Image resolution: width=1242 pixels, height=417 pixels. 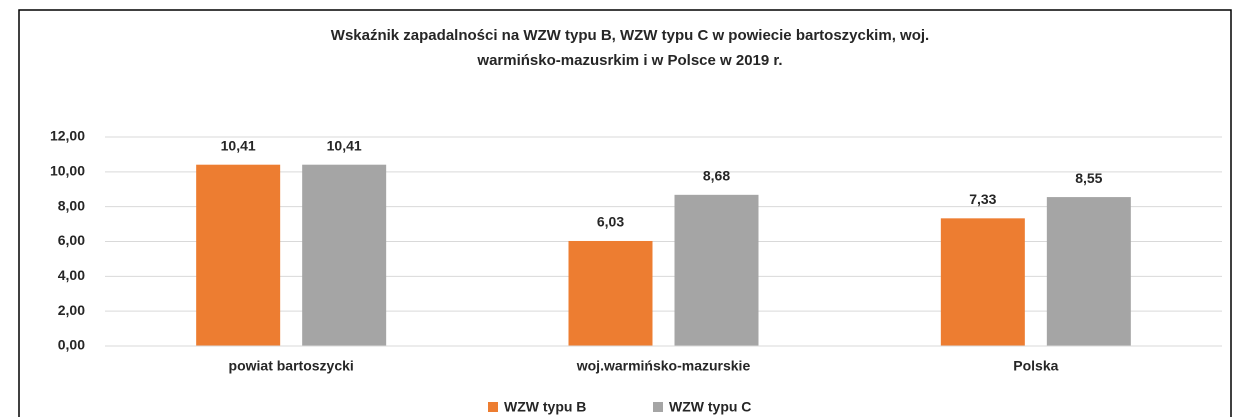 I want to click on y-tick-label: 0,00, so click(x=71, y=345).